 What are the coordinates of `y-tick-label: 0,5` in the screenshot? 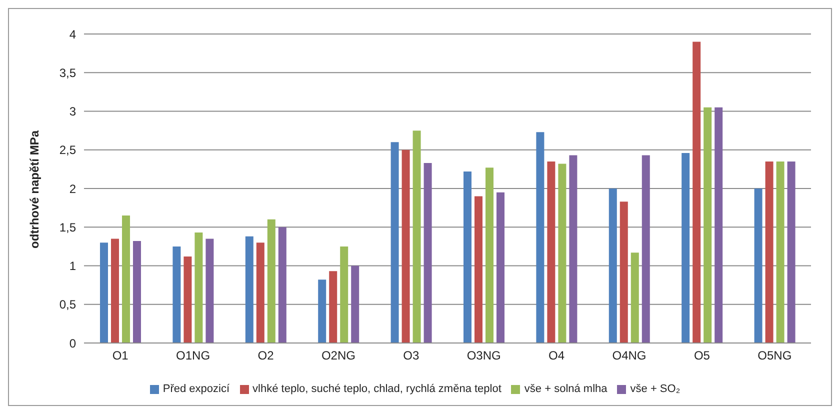 It's located at (67, 305).